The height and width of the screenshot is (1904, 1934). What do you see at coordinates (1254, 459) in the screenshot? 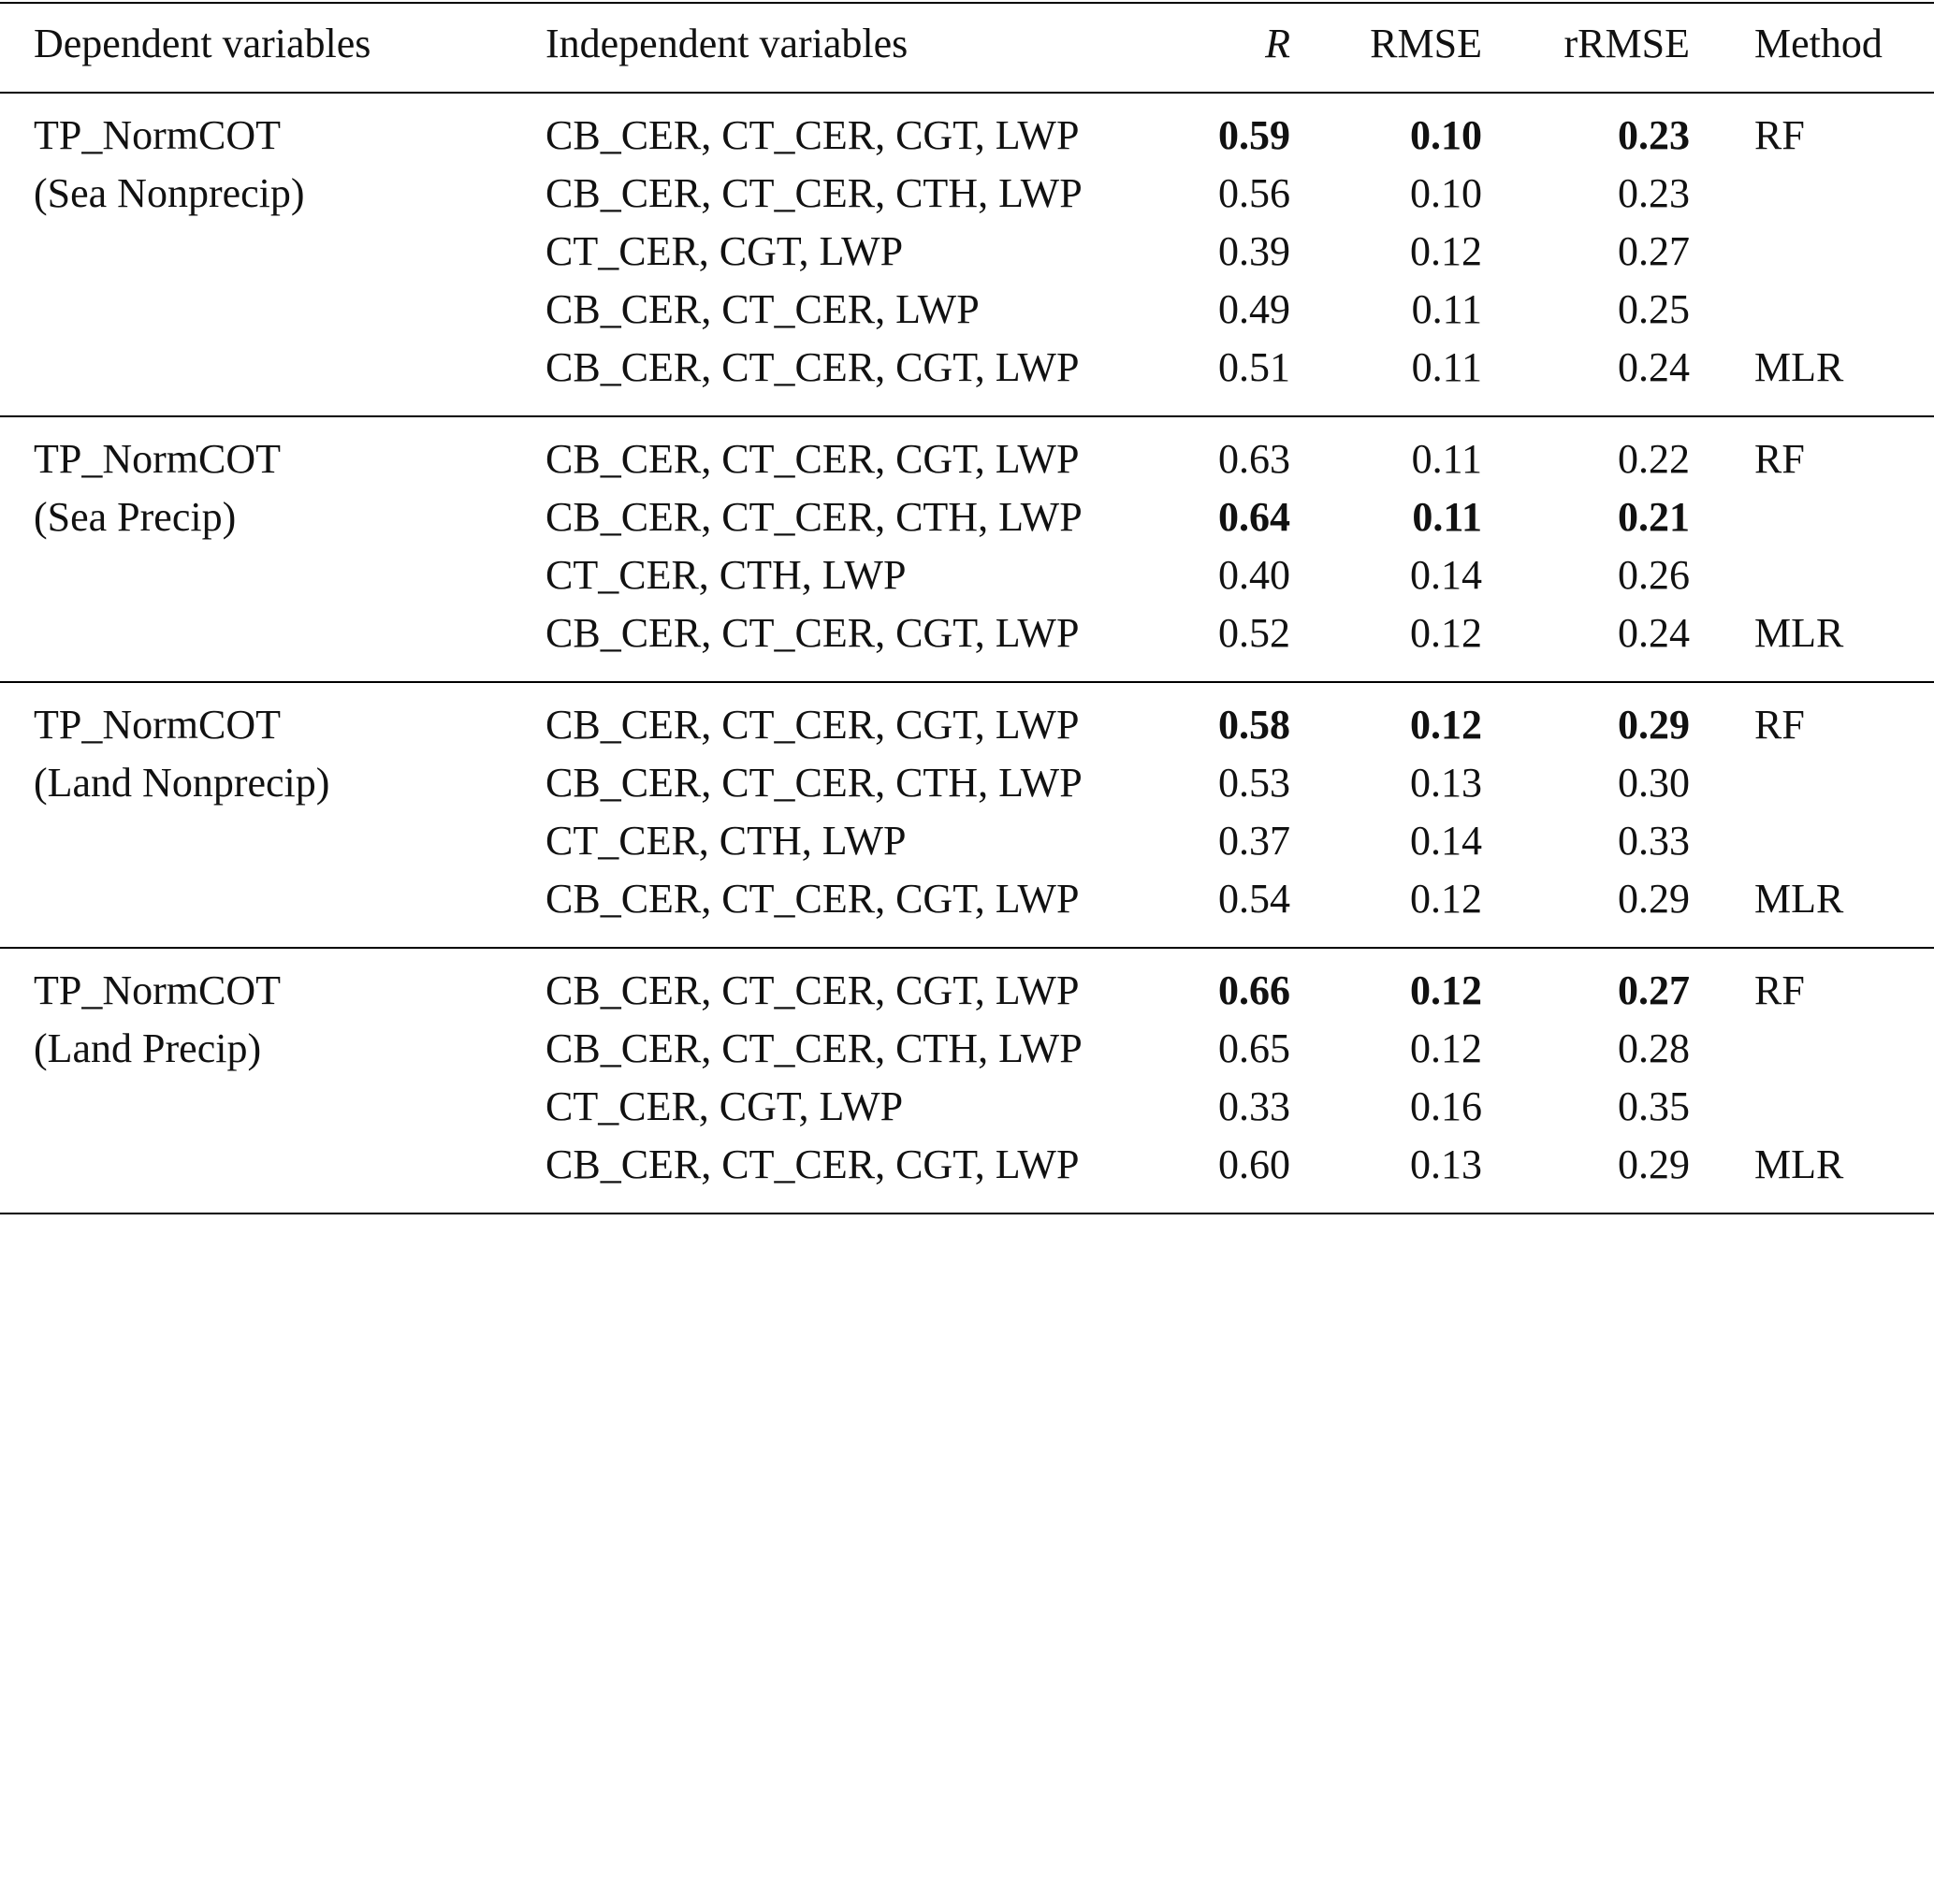
I see `metric-cell: 0.63` at bounding box center [1254, 459].